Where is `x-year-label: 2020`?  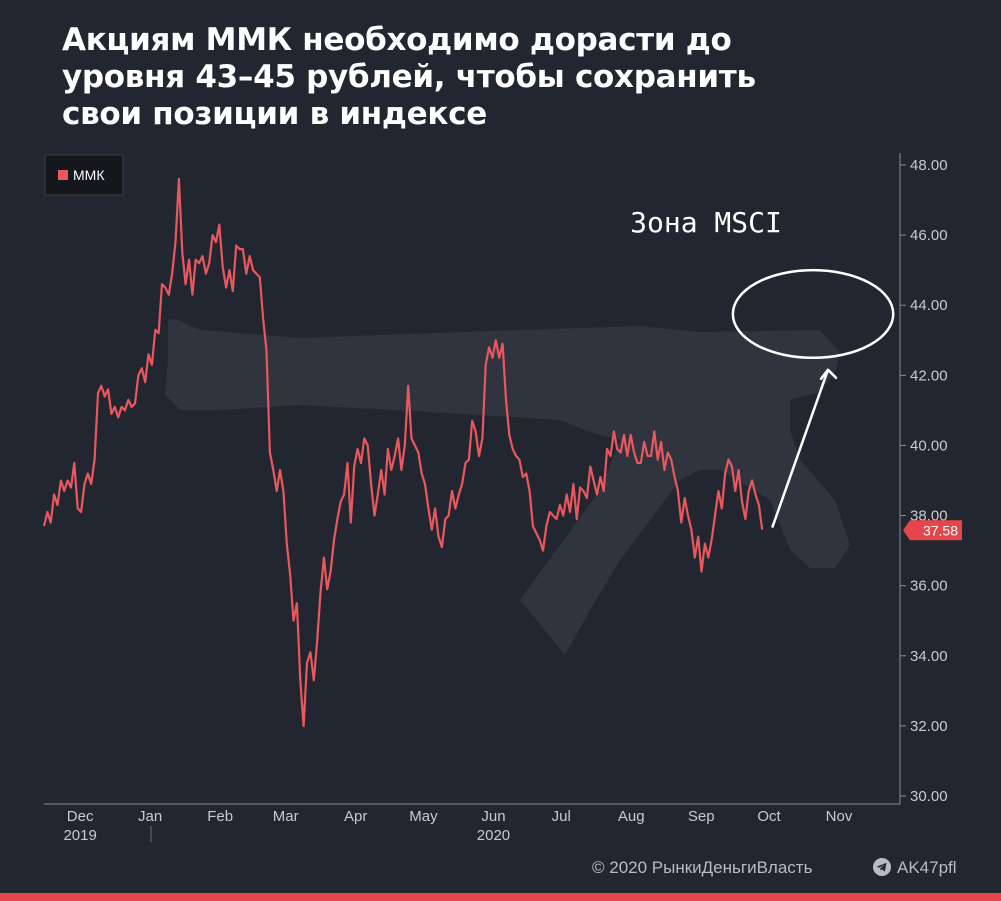 x-year-label: 2020 is located at coordinates (493, 835).